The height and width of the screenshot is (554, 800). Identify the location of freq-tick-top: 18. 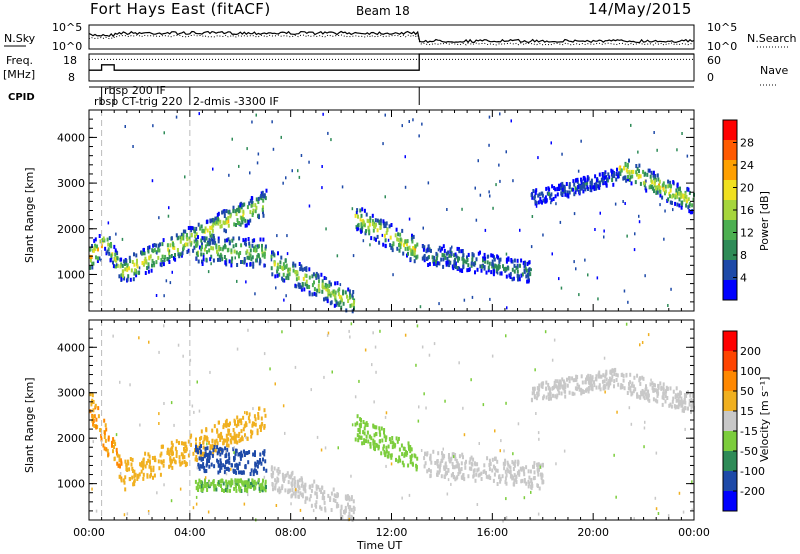
(70, 60).